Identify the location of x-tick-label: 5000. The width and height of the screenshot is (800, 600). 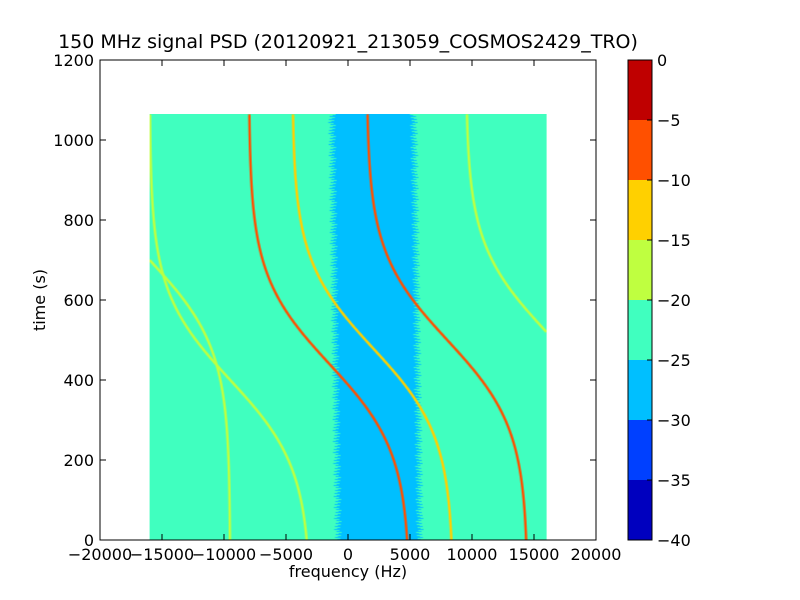
(410, 554).